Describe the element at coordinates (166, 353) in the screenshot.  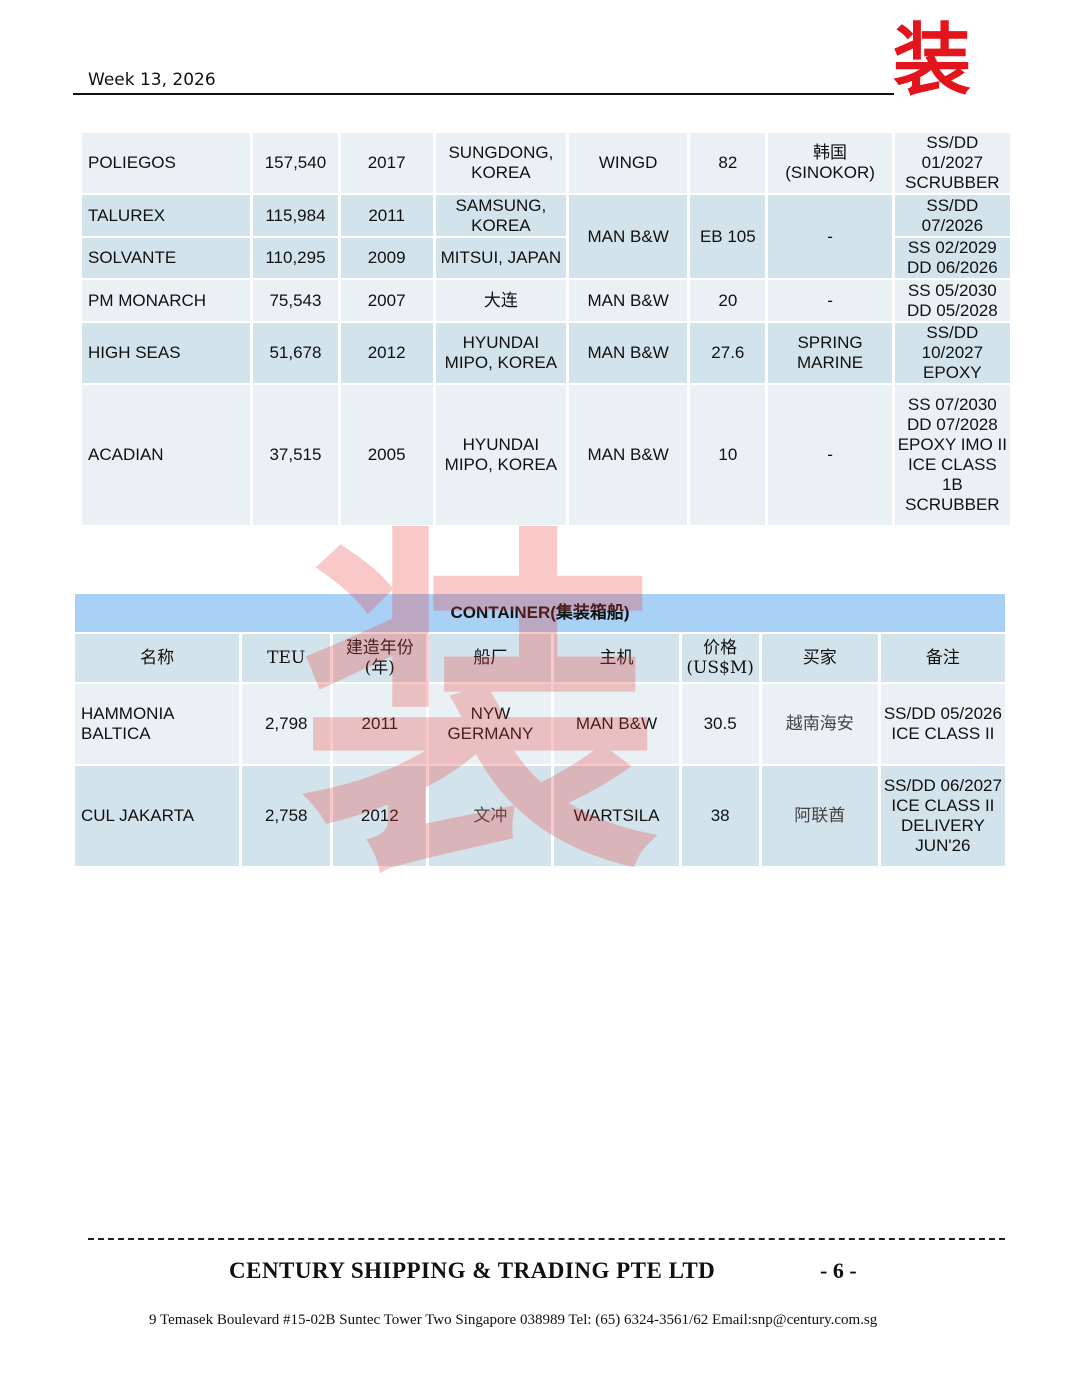
I see `cell-name: HIGH SEAS` at that location.